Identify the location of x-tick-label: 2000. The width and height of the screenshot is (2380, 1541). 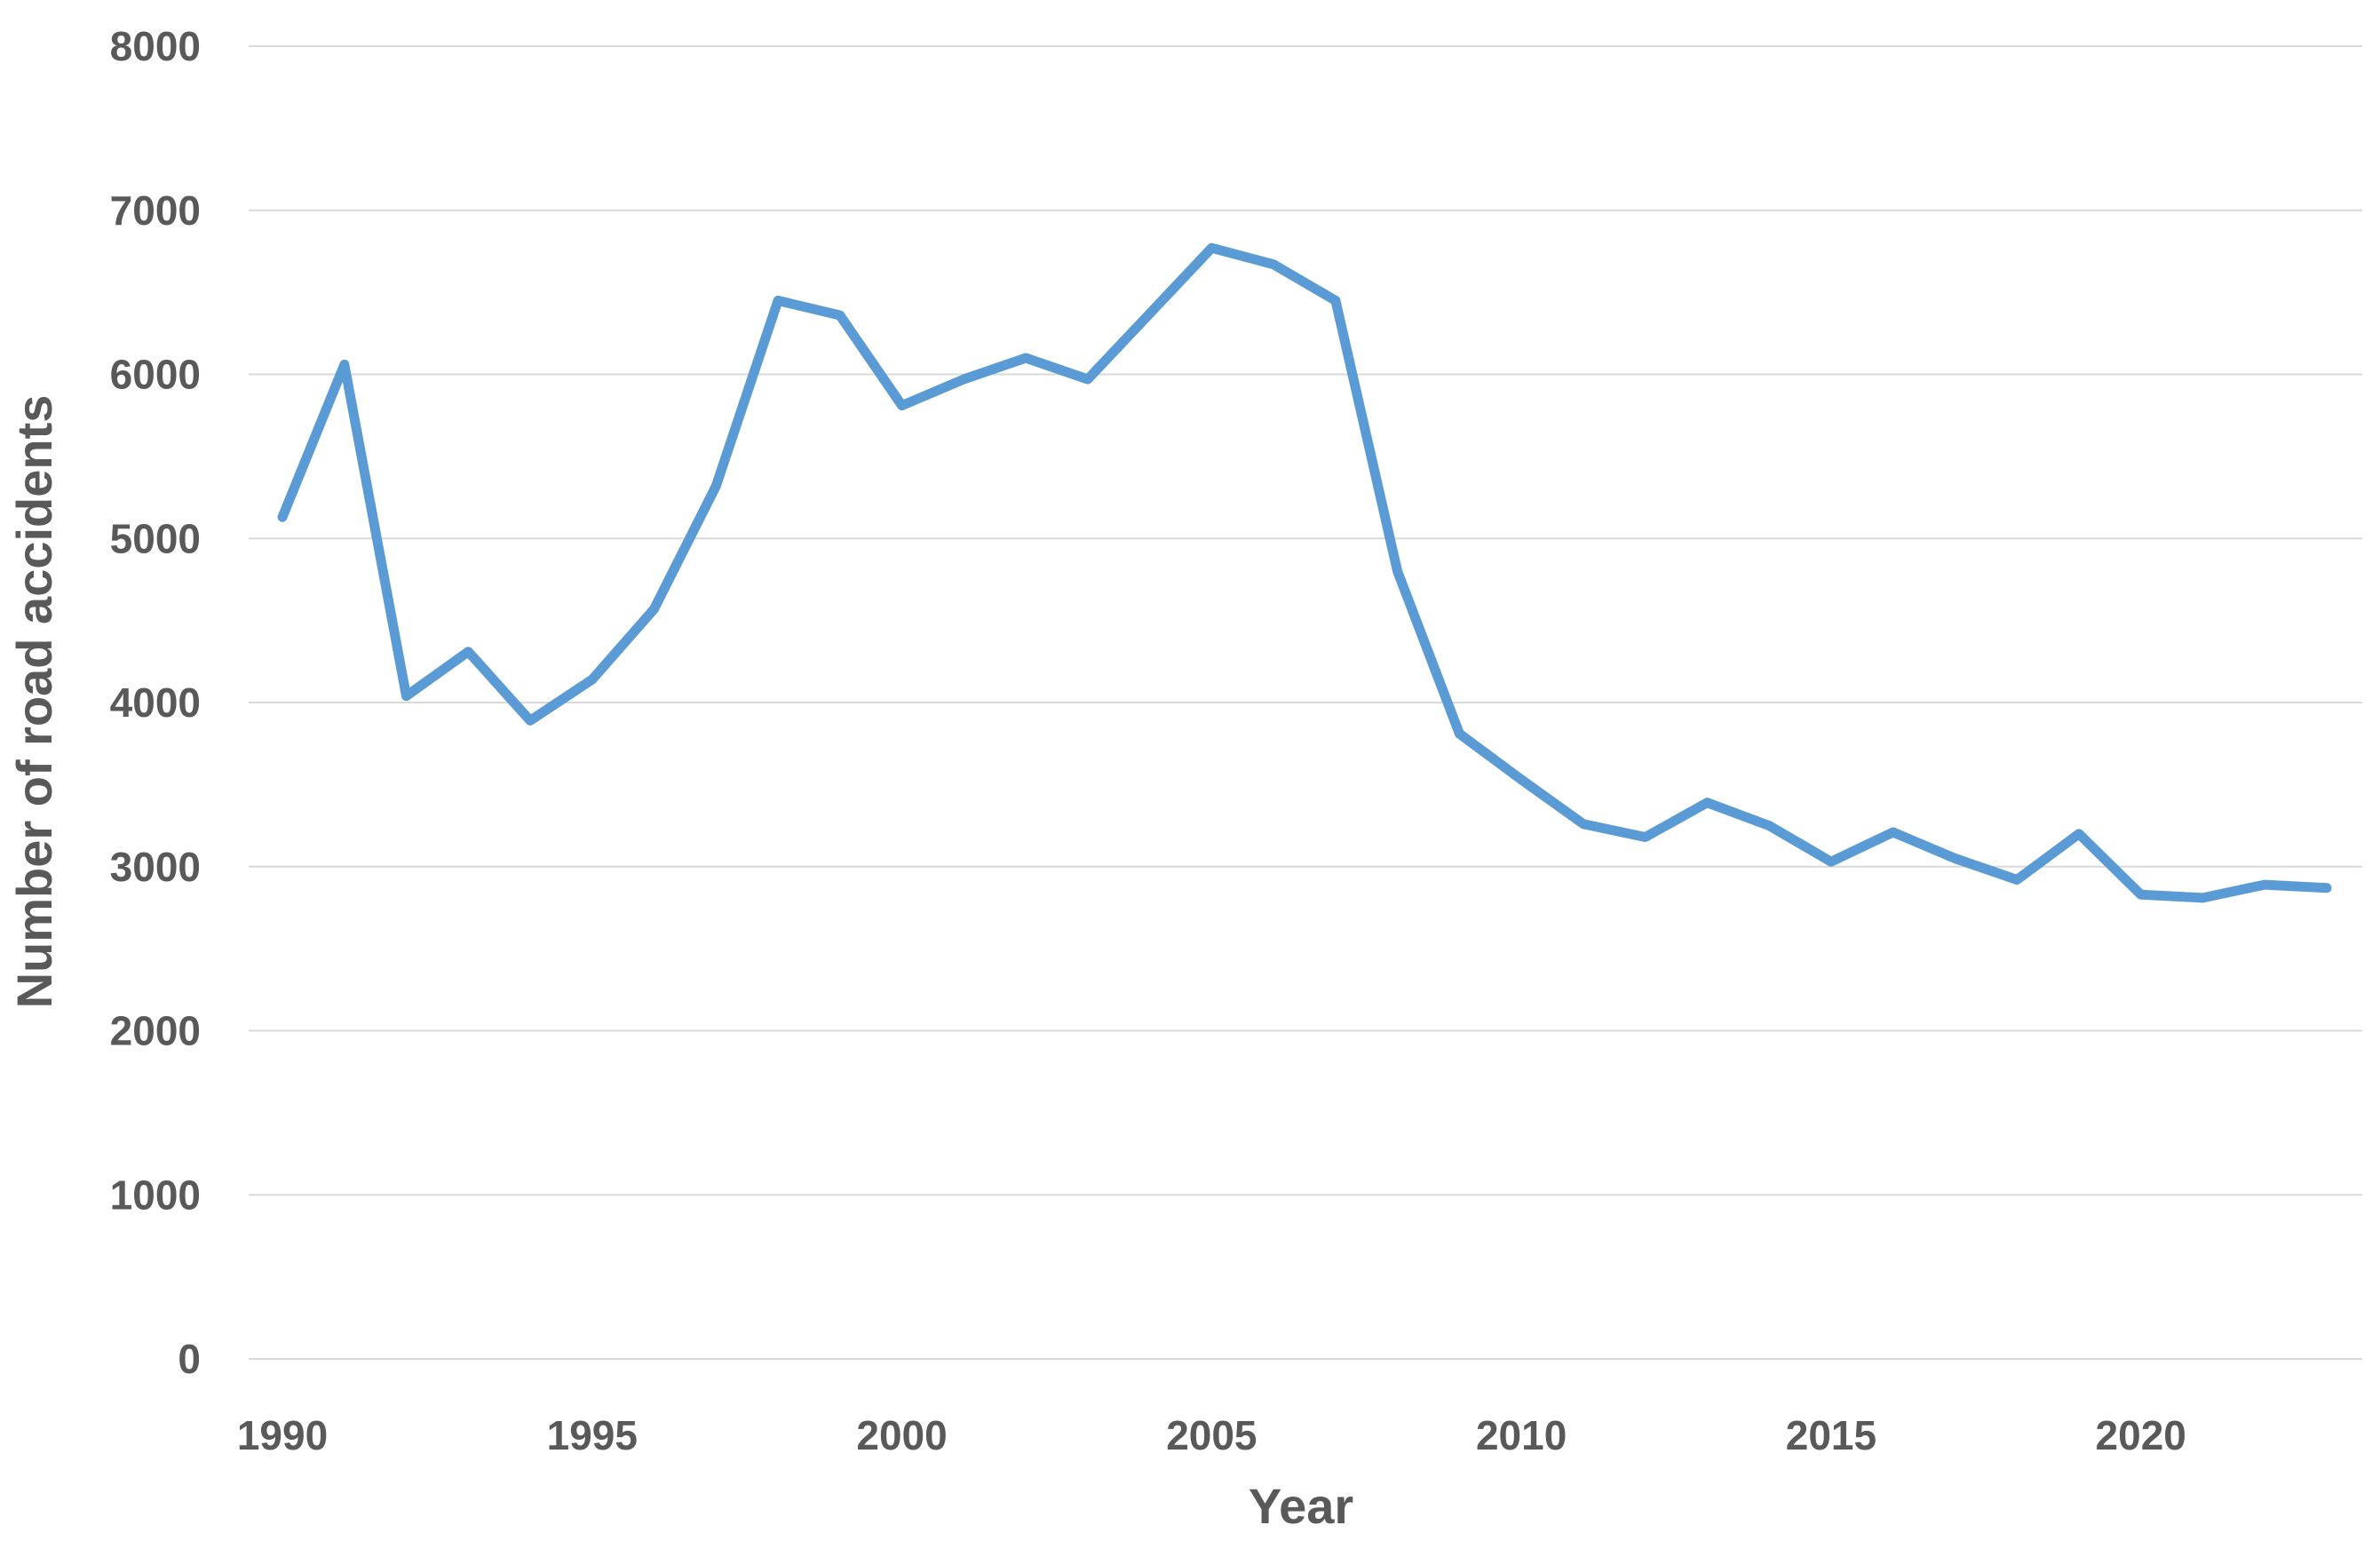
(901, 1435).